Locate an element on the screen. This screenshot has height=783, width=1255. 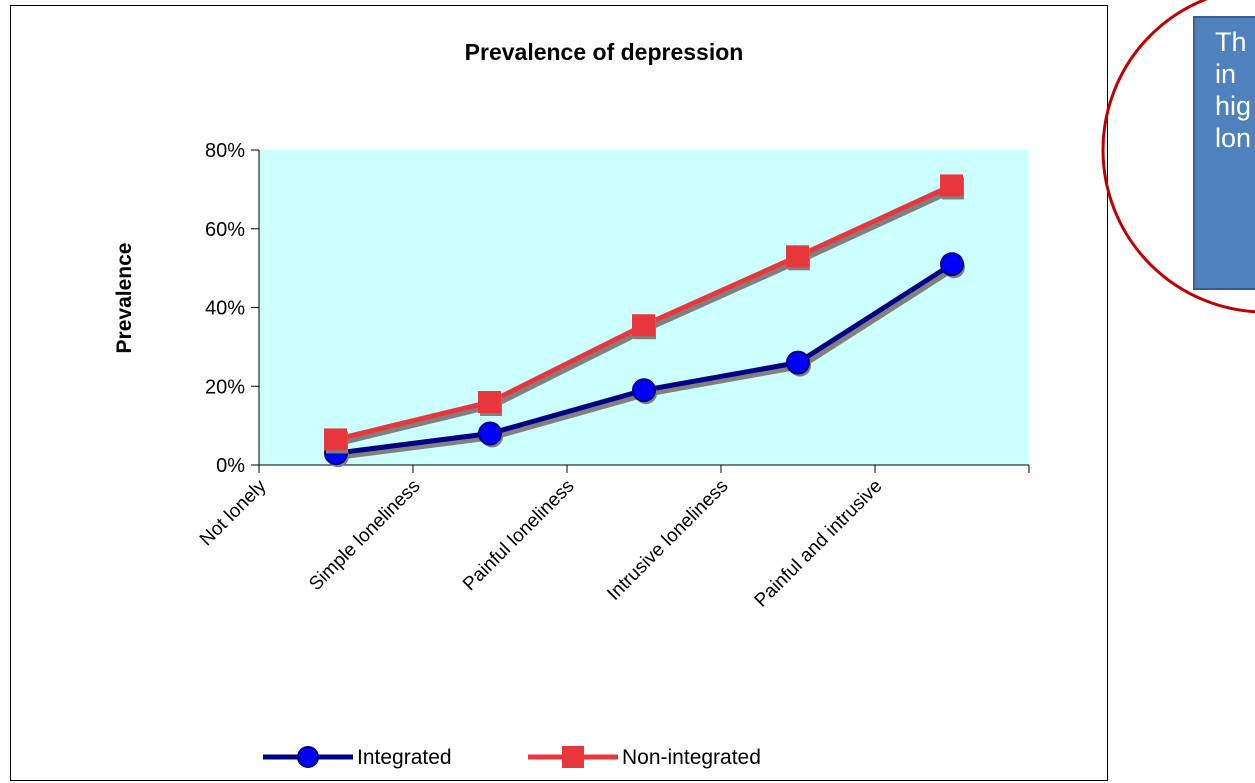
callout-line-1: Th is located at coordinates (1231, 42).